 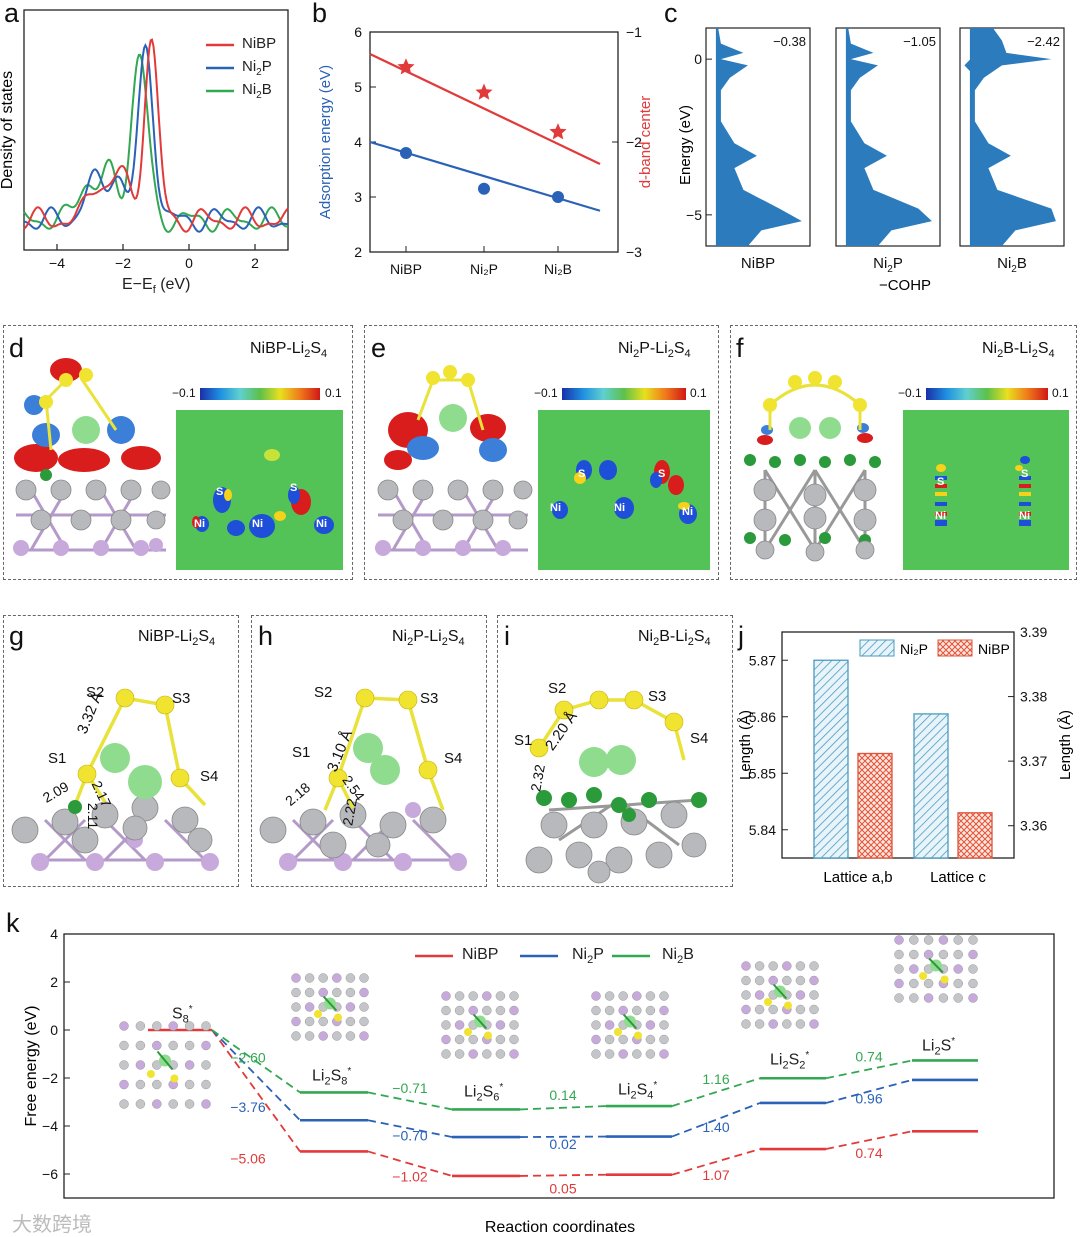 I want to click on structure-f, so click(x=820, y=469).